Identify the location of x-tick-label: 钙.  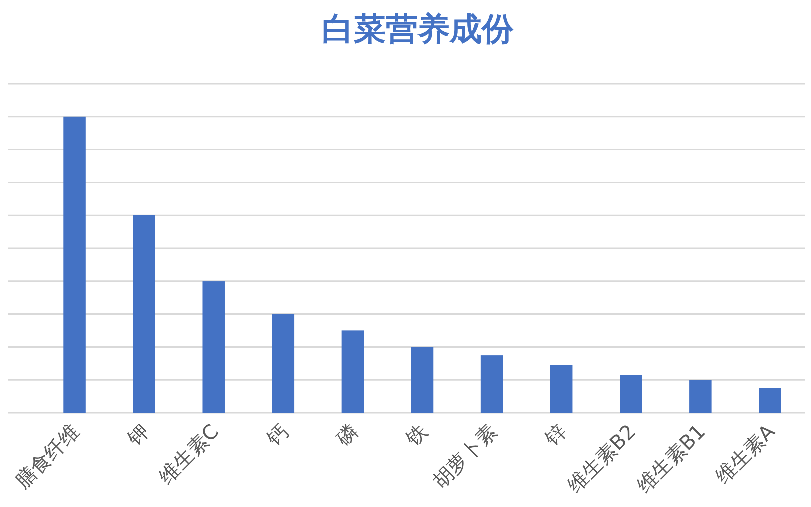
(277, 436).